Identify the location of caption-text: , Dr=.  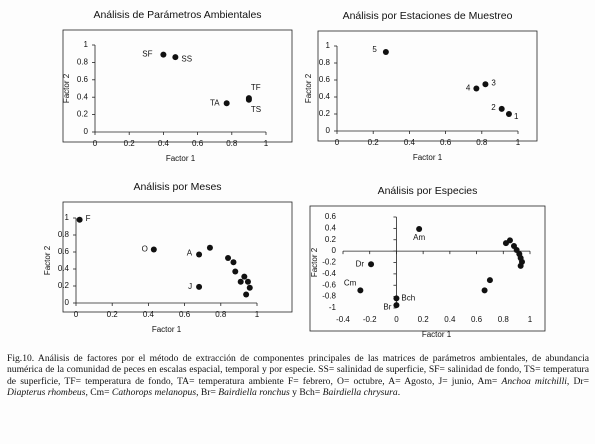
(577, 381).